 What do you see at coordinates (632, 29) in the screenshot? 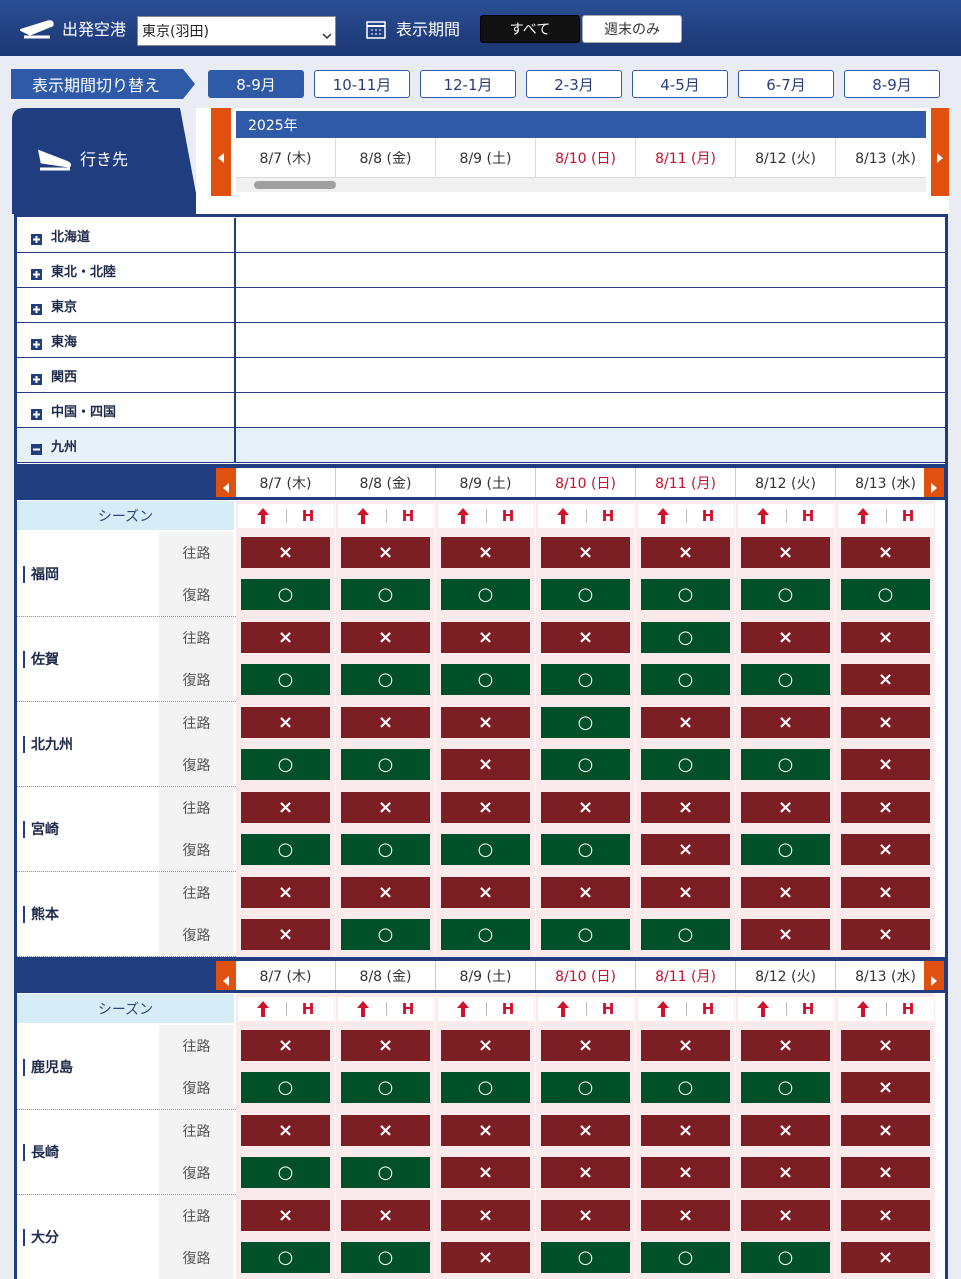
I see `filter-button: 週末のみ` at bounding box center [632, 29].